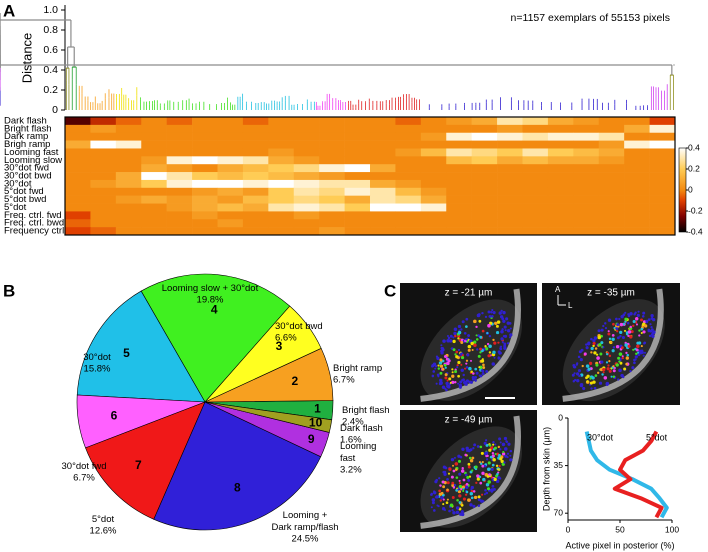 Image resolution: width=708 pixels, height=552 pixels. What do you see at coordinates (559, 465) in the screenshot?
I see `y-tick-label: 35` at bounding box center [559, 465].